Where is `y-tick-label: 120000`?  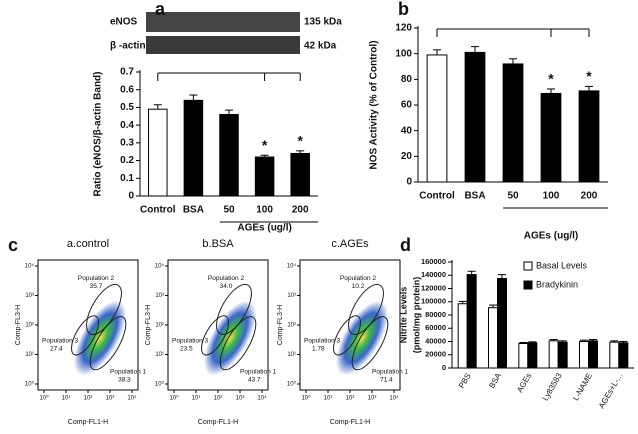 y-tick-label: 120000 is located at coordinates (433, 287).